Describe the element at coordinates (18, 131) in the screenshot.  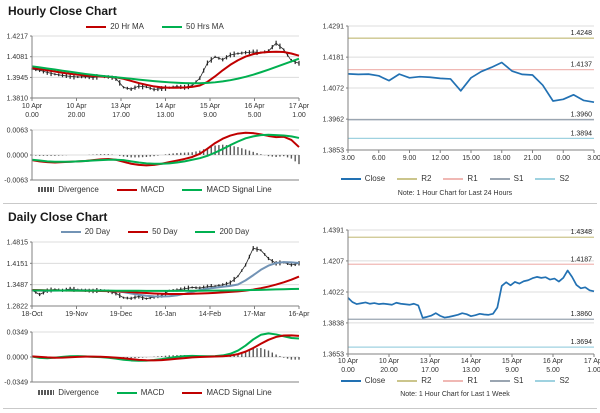
I see `svg-text: 0.0063` at that location.